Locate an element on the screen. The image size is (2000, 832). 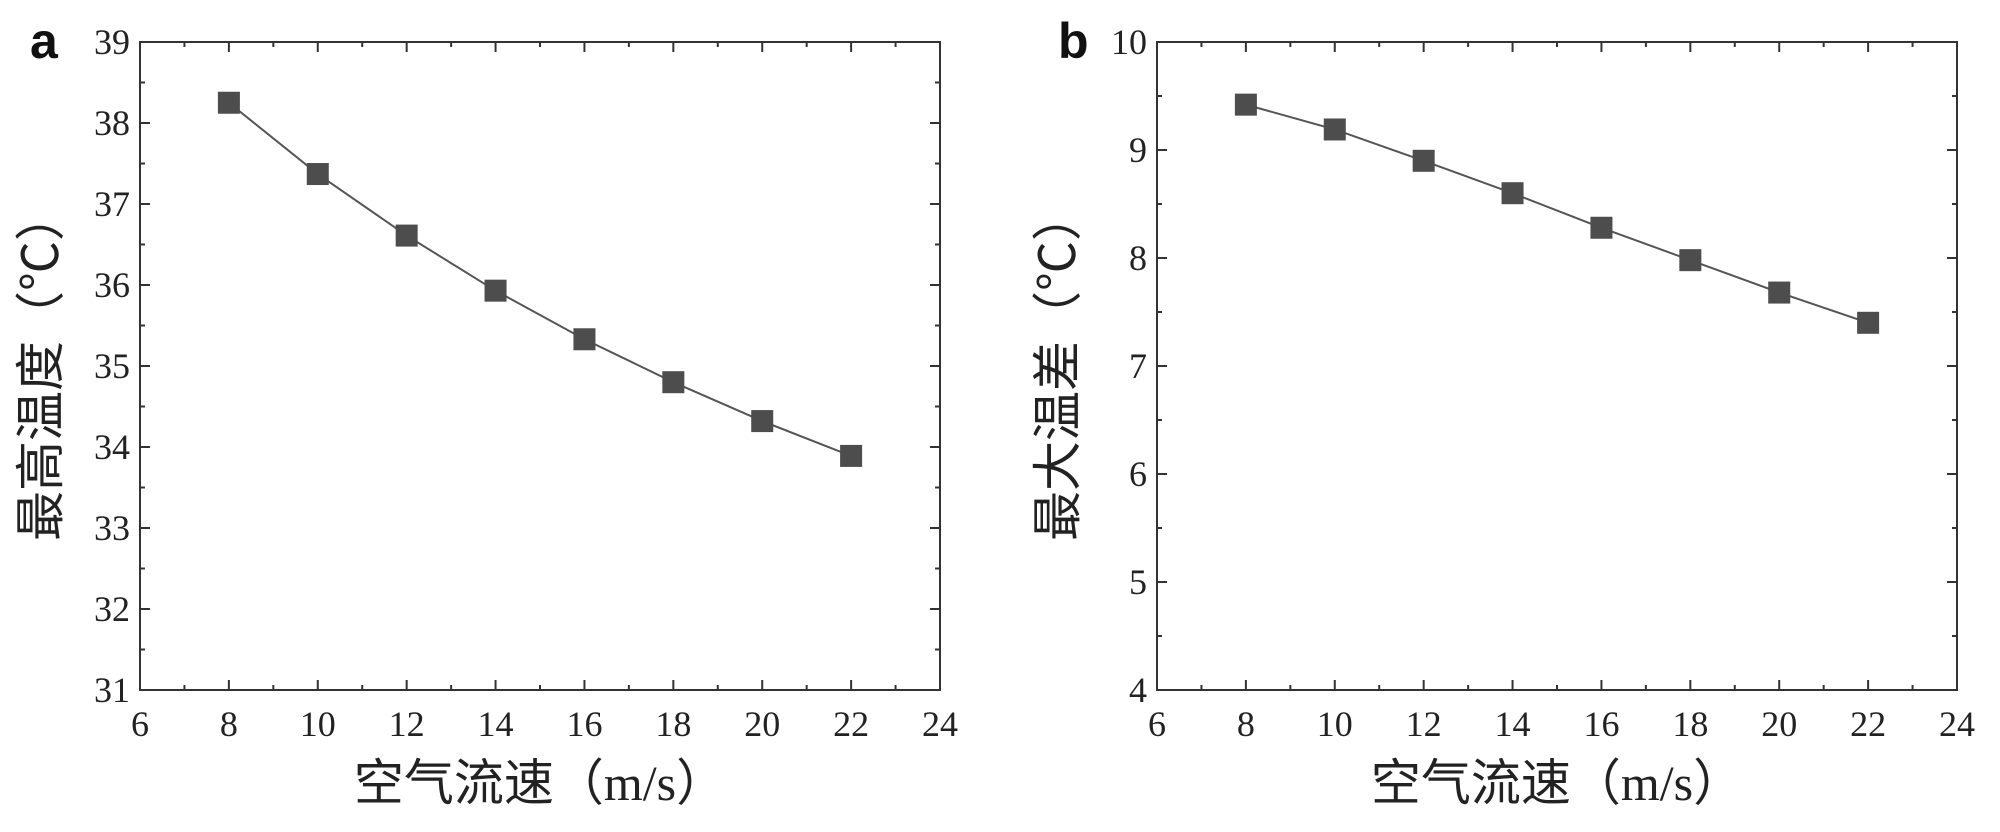
y-tick-label: 8 is located at coordinates (1138, 258).